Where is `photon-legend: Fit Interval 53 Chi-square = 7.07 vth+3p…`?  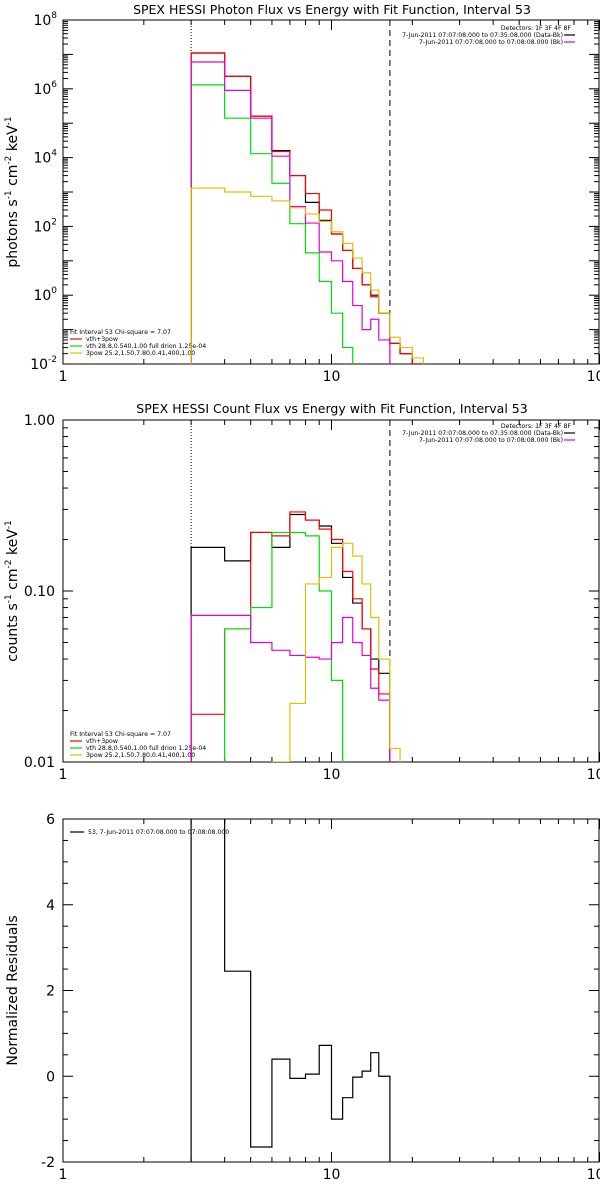
photon-legend: Fit Interval 53 Chi-square = 7.07 vth+3p… is located at coordinates (138, 343).